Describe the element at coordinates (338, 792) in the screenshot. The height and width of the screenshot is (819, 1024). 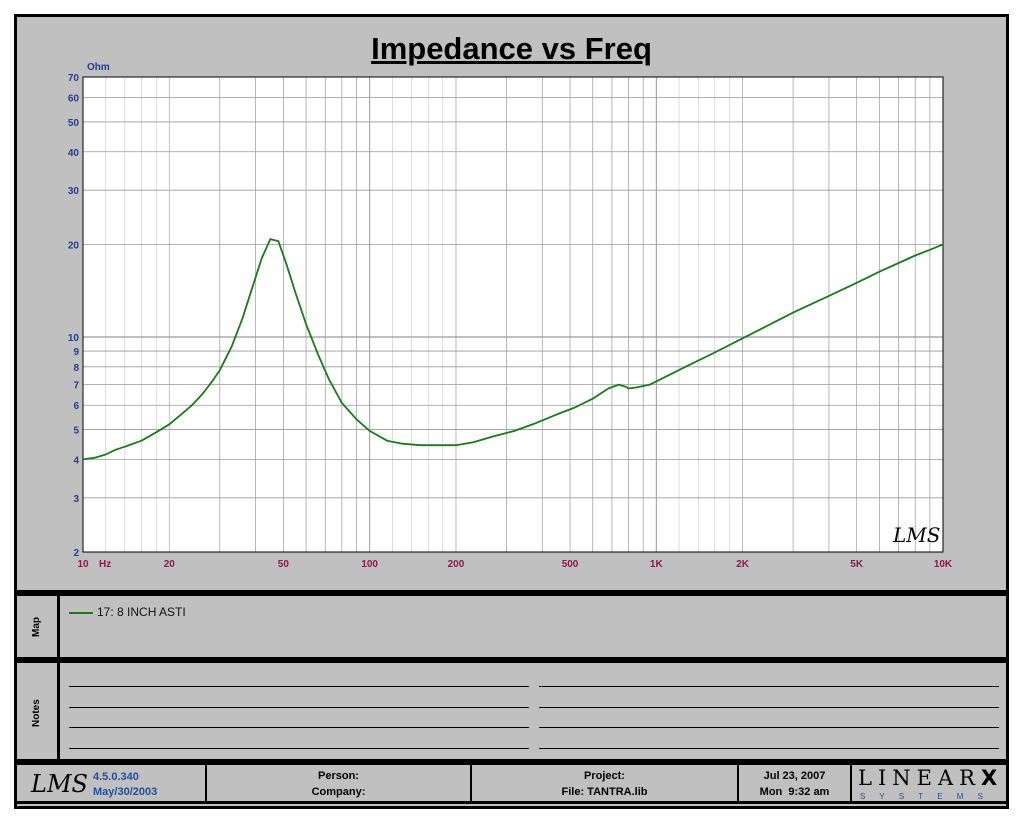
I see `company-label: Company:` at that location.